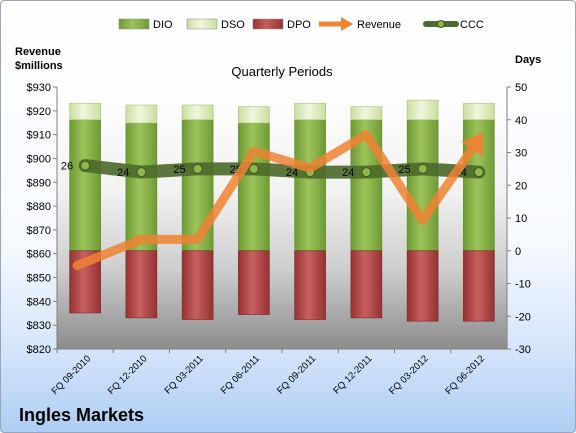 The width and height of the screenshot is (576, 433). Describe the element at coordinates (296, 374) in the screenshot. I see `x-tick-label-4: FQ 09-2011` at that location.